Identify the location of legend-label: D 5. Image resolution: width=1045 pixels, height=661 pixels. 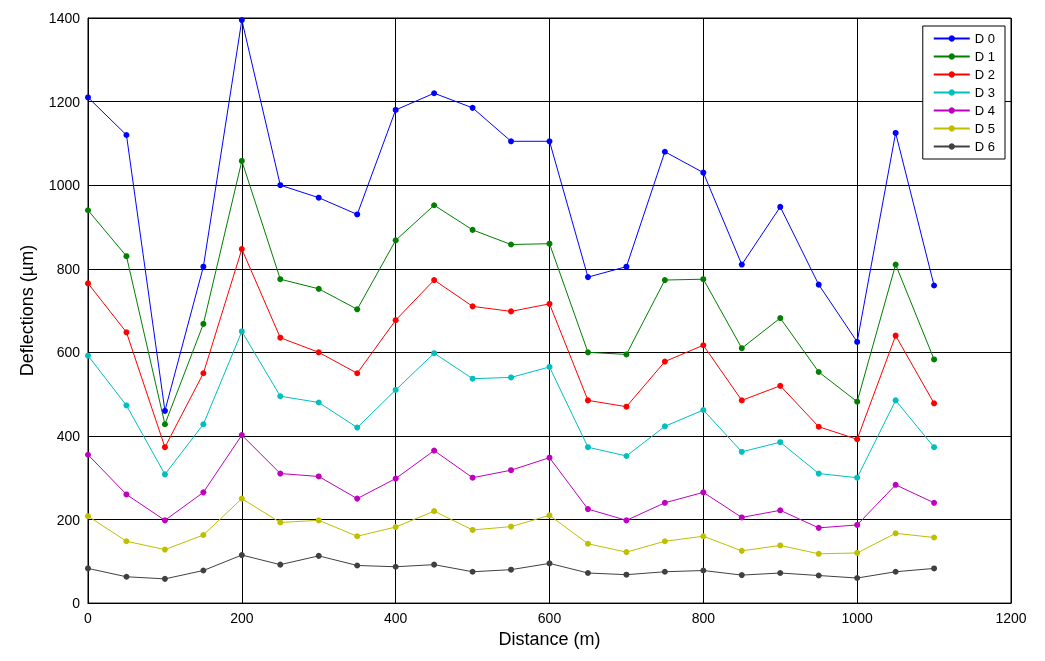
(984, 128).